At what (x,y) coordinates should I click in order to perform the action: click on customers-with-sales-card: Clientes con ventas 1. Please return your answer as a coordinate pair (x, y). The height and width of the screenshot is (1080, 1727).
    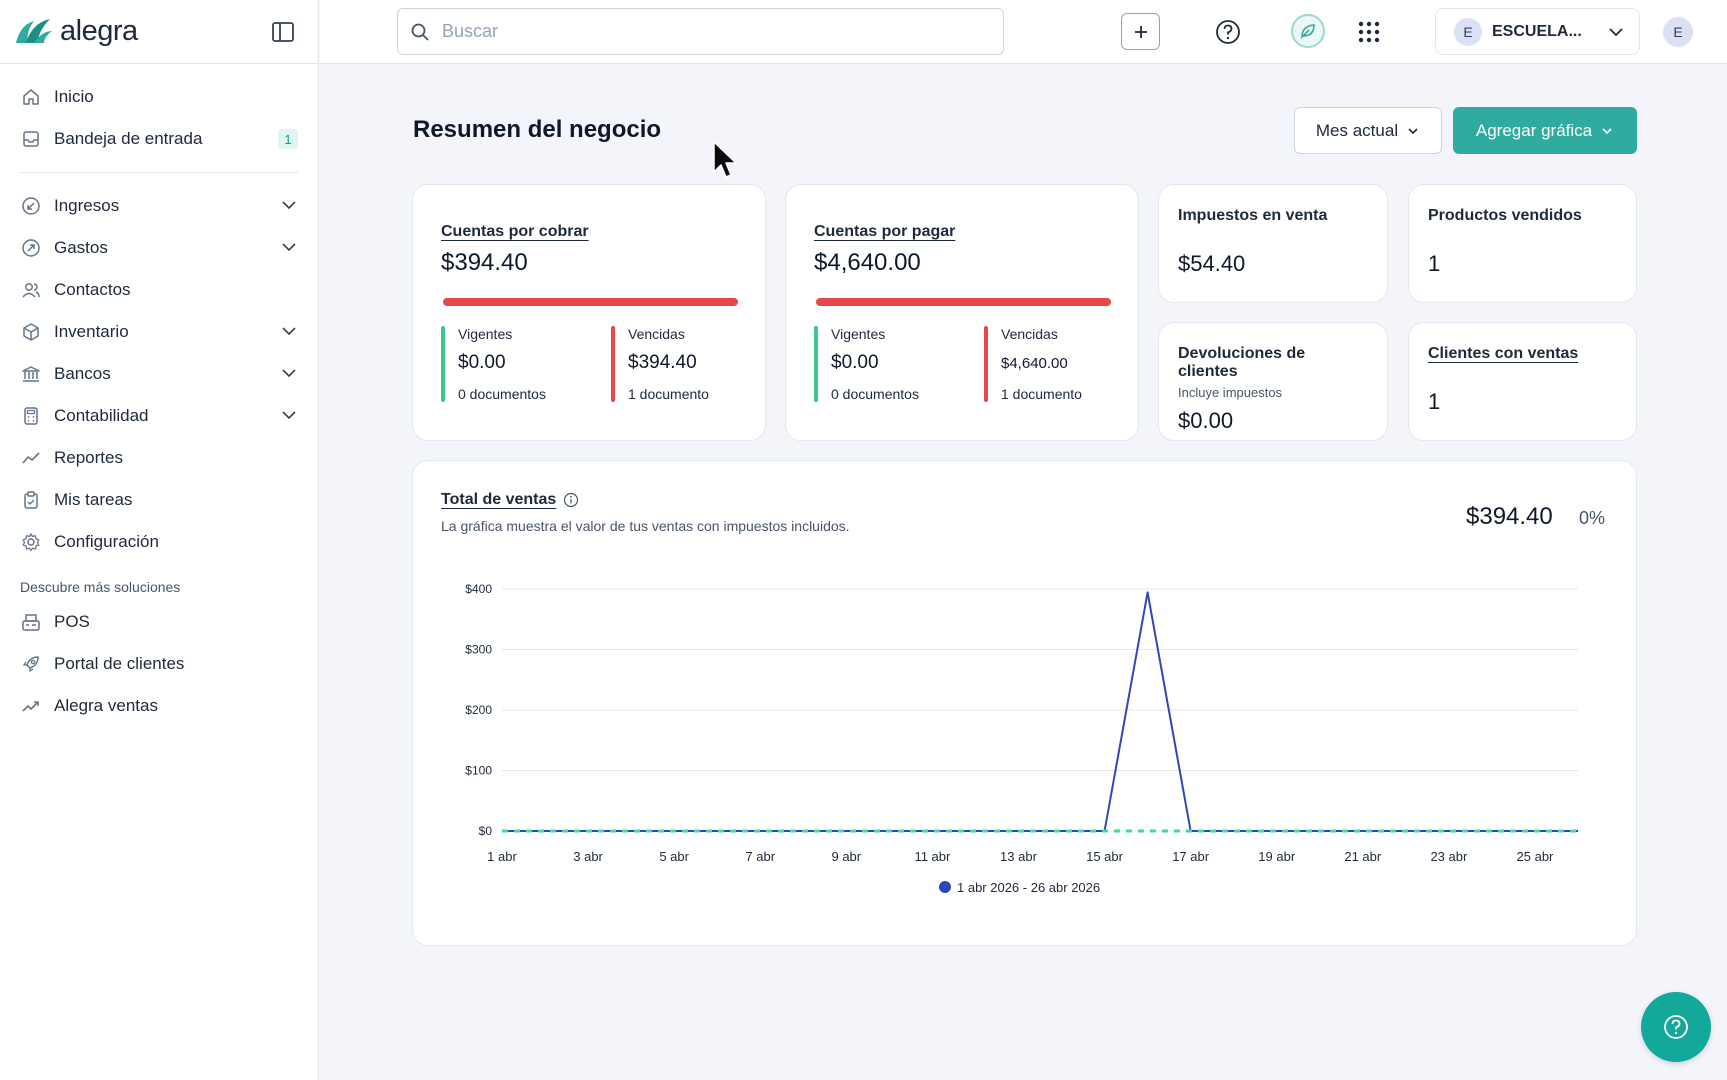
    Looking at the image, I should click on (1522, 381).